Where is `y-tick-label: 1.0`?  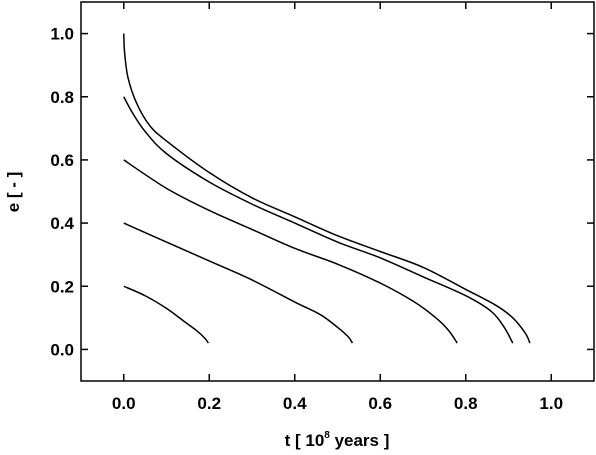
y-tick-label: 1.0 is located at coordinates (62, 34).